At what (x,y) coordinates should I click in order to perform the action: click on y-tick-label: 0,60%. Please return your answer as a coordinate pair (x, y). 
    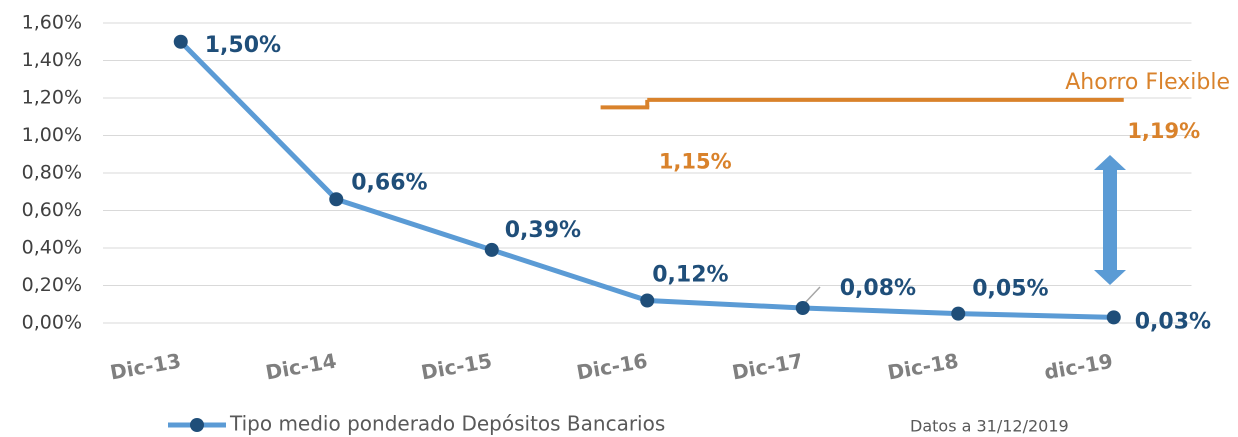
    Looking at the image, I should click on (52, 210).